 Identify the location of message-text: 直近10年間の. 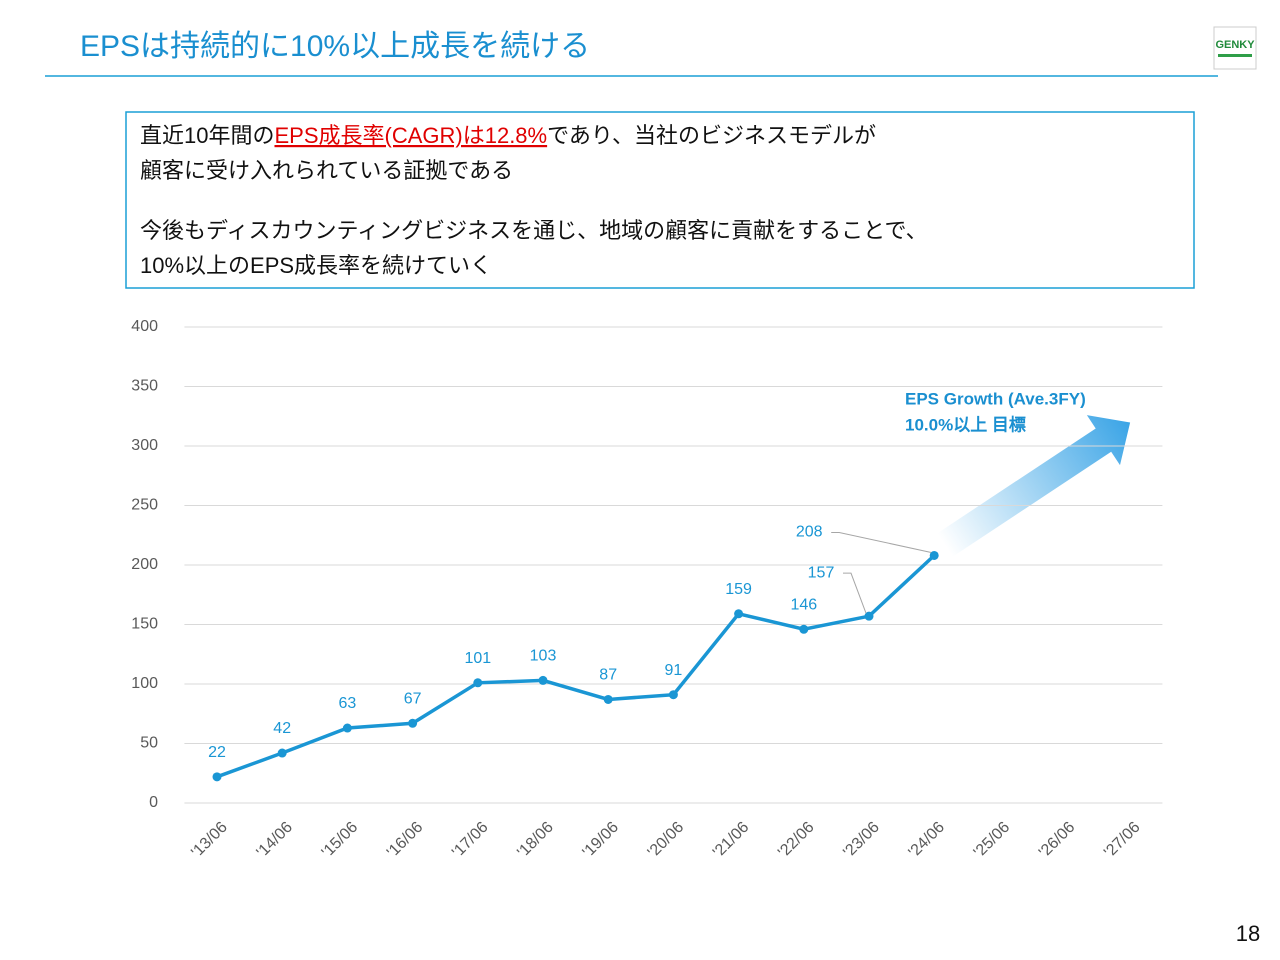
(207, 135).